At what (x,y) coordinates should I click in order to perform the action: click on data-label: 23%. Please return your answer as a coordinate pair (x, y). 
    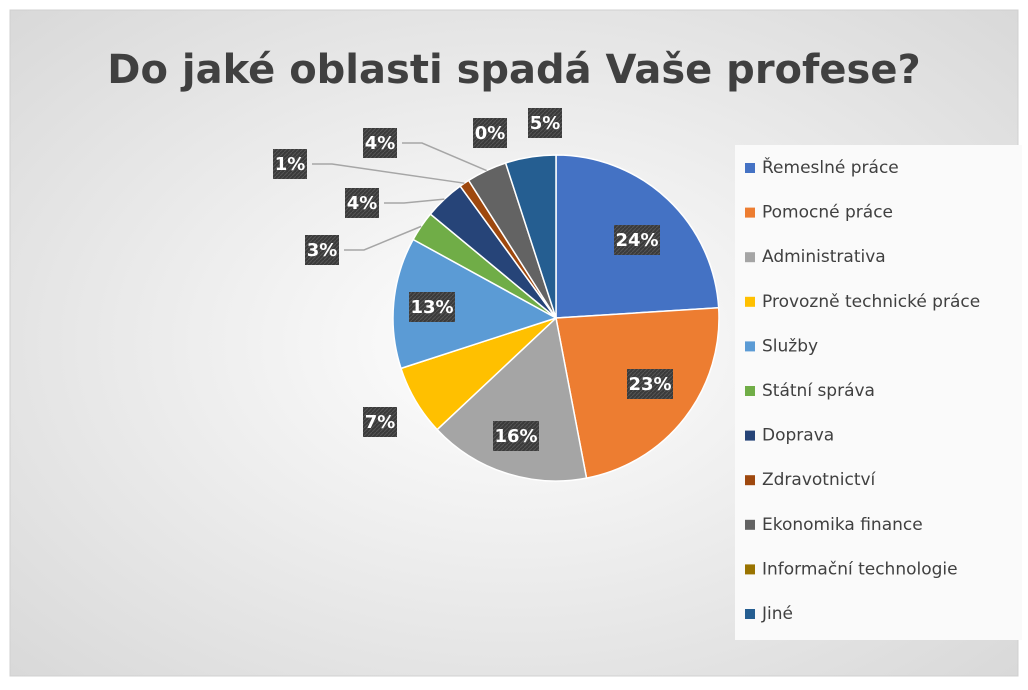
    Looking at the image, I should click on (649, 384).